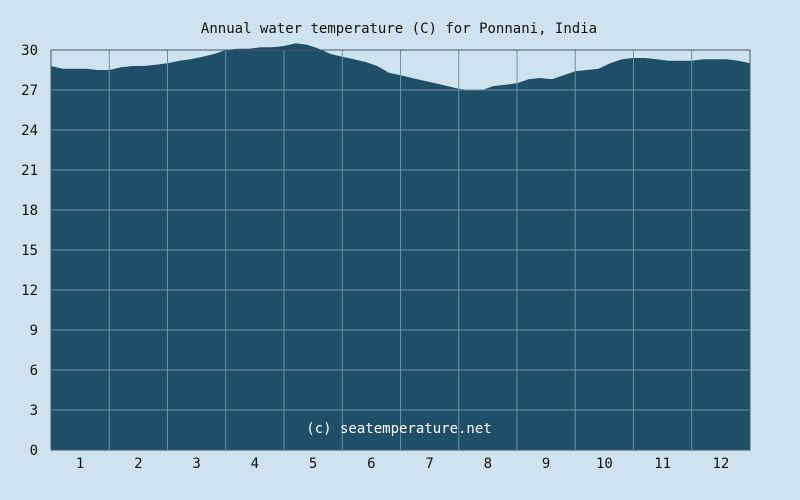 The image size is (800, 500). I want to click on x-tick-label: 1, so click(80, 464).